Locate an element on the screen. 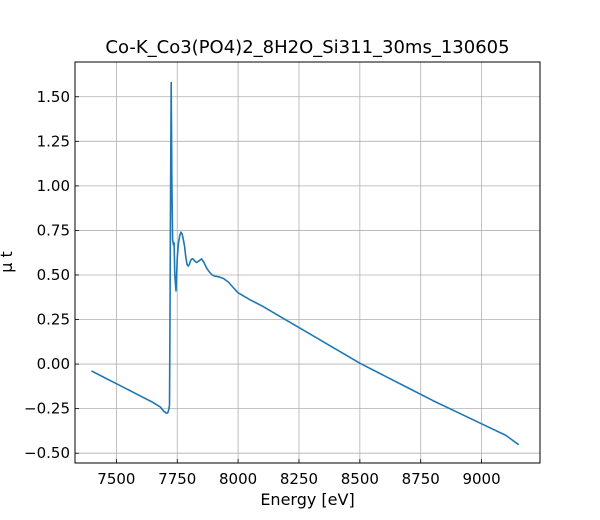 The height and width of the screenshot is (520, 600). y-tick-label: 0.50 is located at coordinates (53, 275).